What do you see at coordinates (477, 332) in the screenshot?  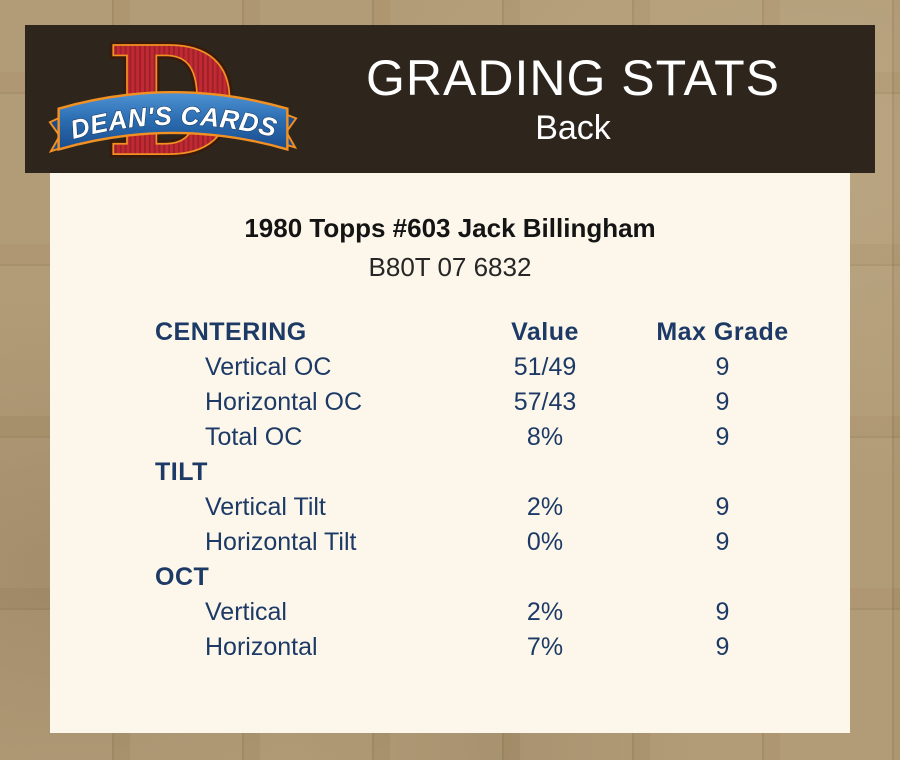 I see `stat-header-row: CENTERING Value Max Grade` at bounding box center [477, 332].